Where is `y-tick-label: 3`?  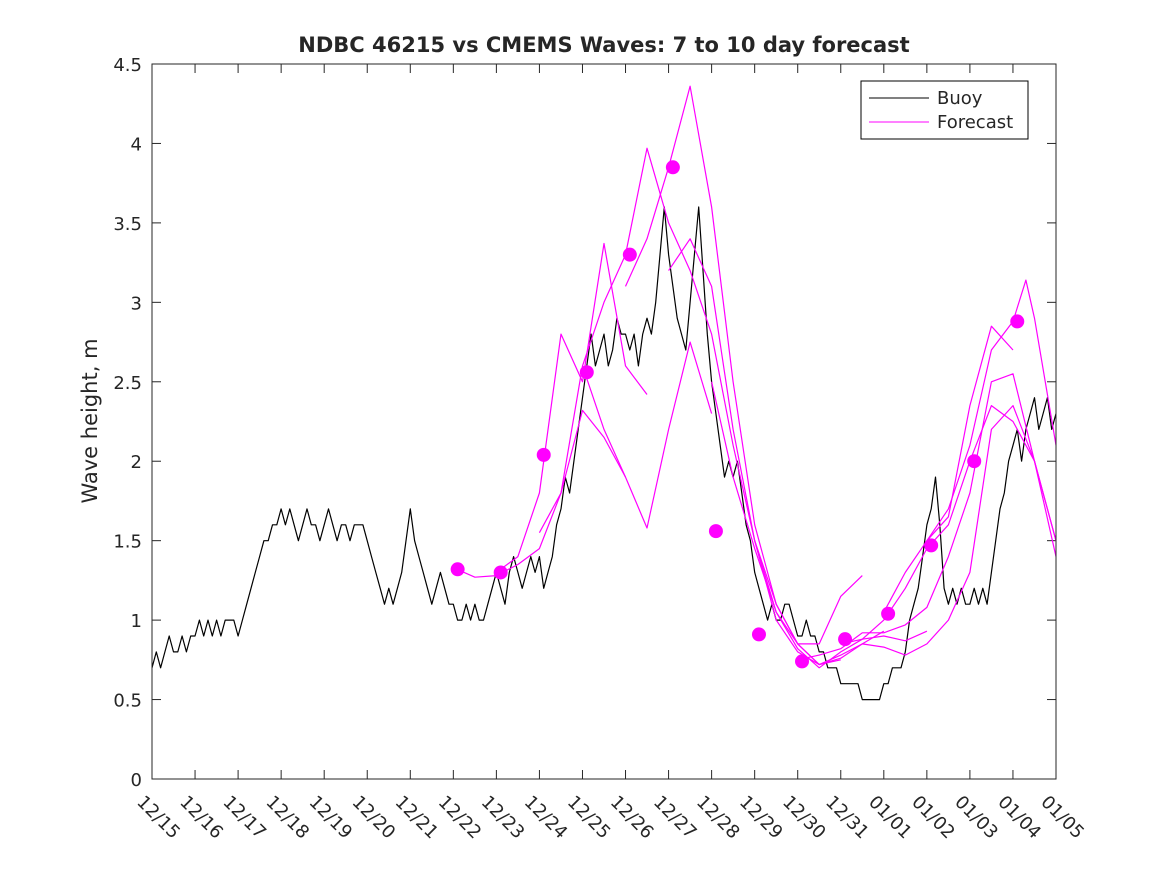
y-tick-label: 3 is located at coordinates (136, 303).